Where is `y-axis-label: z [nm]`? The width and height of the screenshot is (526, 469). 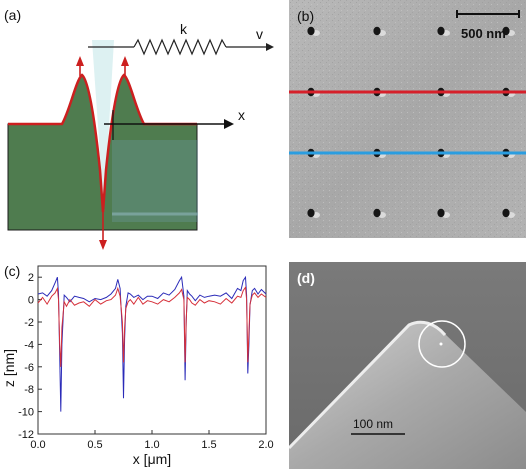 y-axis-label: z [nm] is located at coordinates (9, 368).